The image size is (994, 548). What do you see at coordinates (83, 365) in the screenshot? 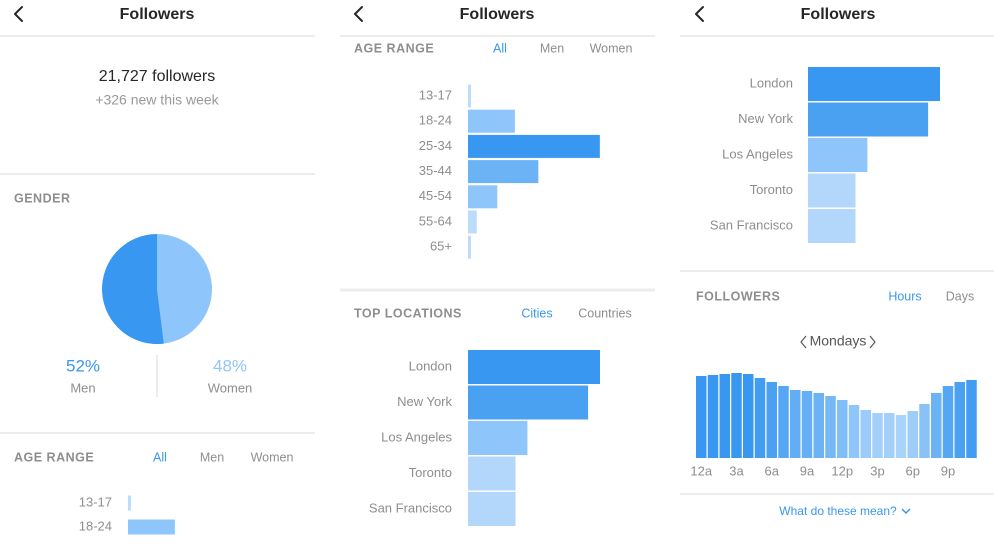
I see `pie-value: 52%` at bounding box center [83, 365].